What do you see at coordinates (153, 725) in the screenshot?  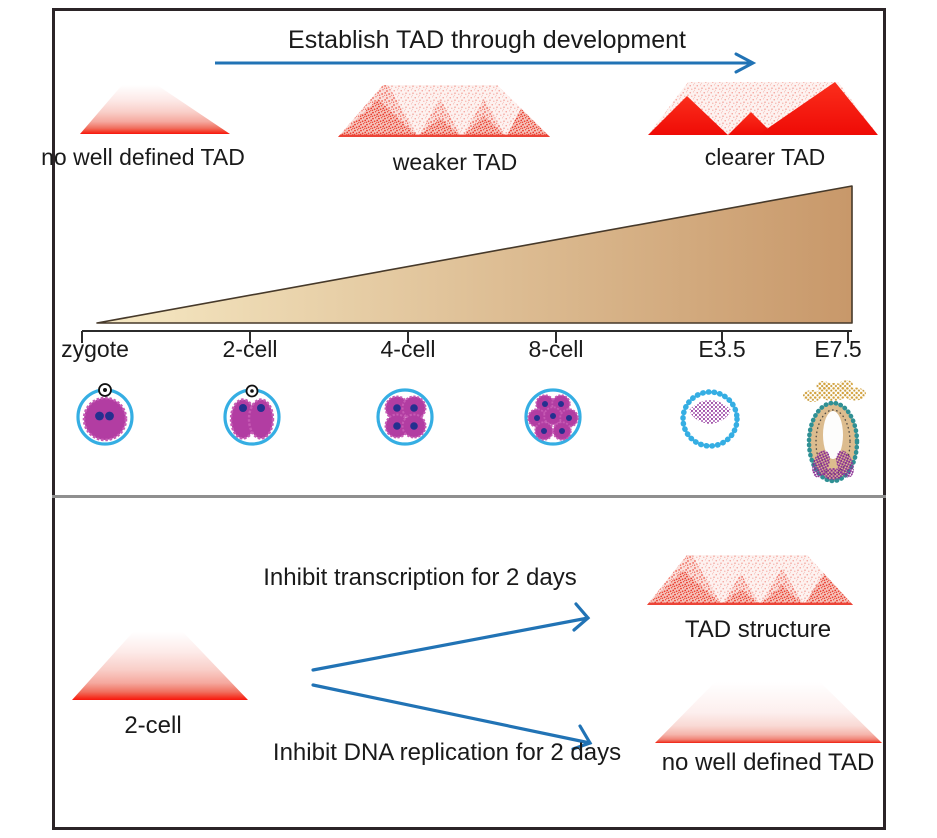 I see `bottom-start-label: 2-cell` at bounding box center [153, 725].